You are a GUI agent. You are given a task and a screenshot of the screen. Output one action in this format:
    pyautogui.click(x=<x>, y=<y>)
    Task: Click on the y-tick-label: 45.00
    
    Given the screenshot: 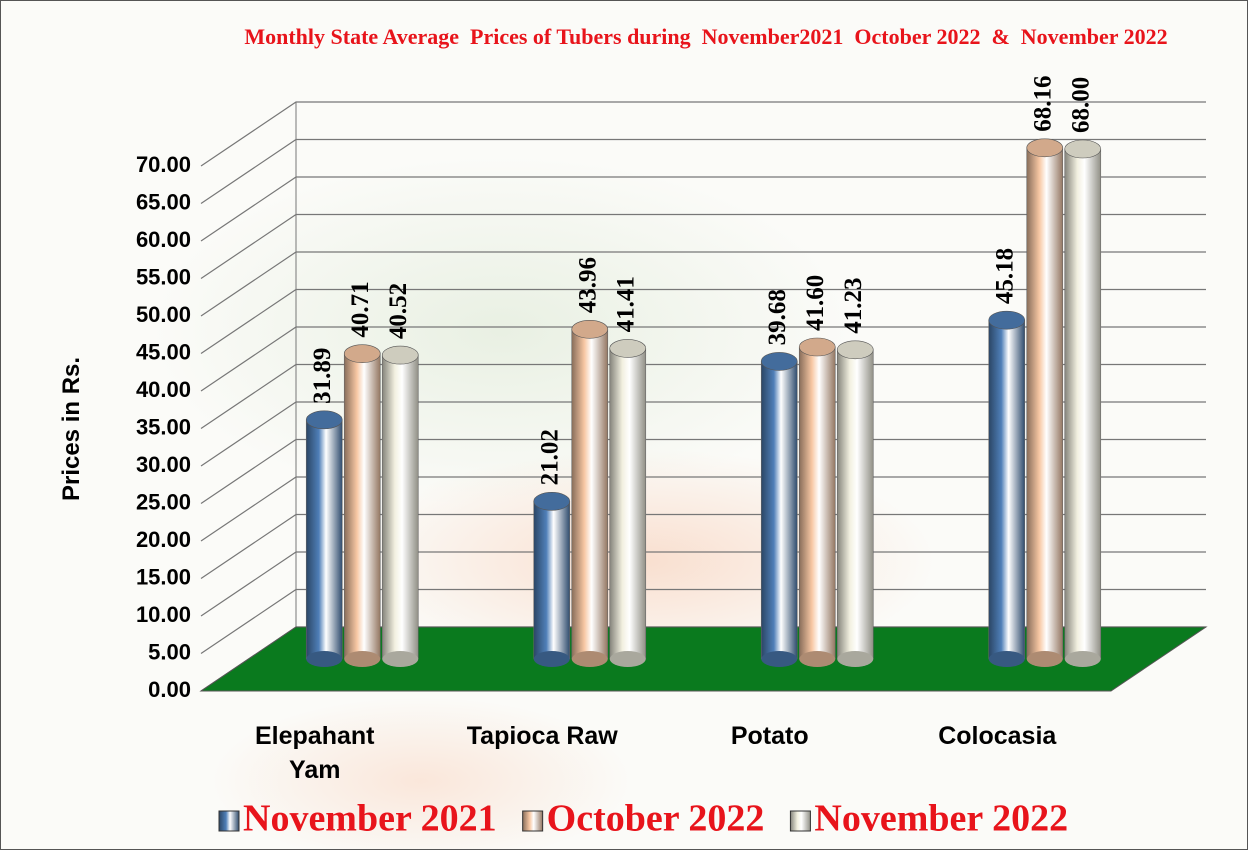 What is the action you would take?
    pyautogui.click(x=163, y=351)
    